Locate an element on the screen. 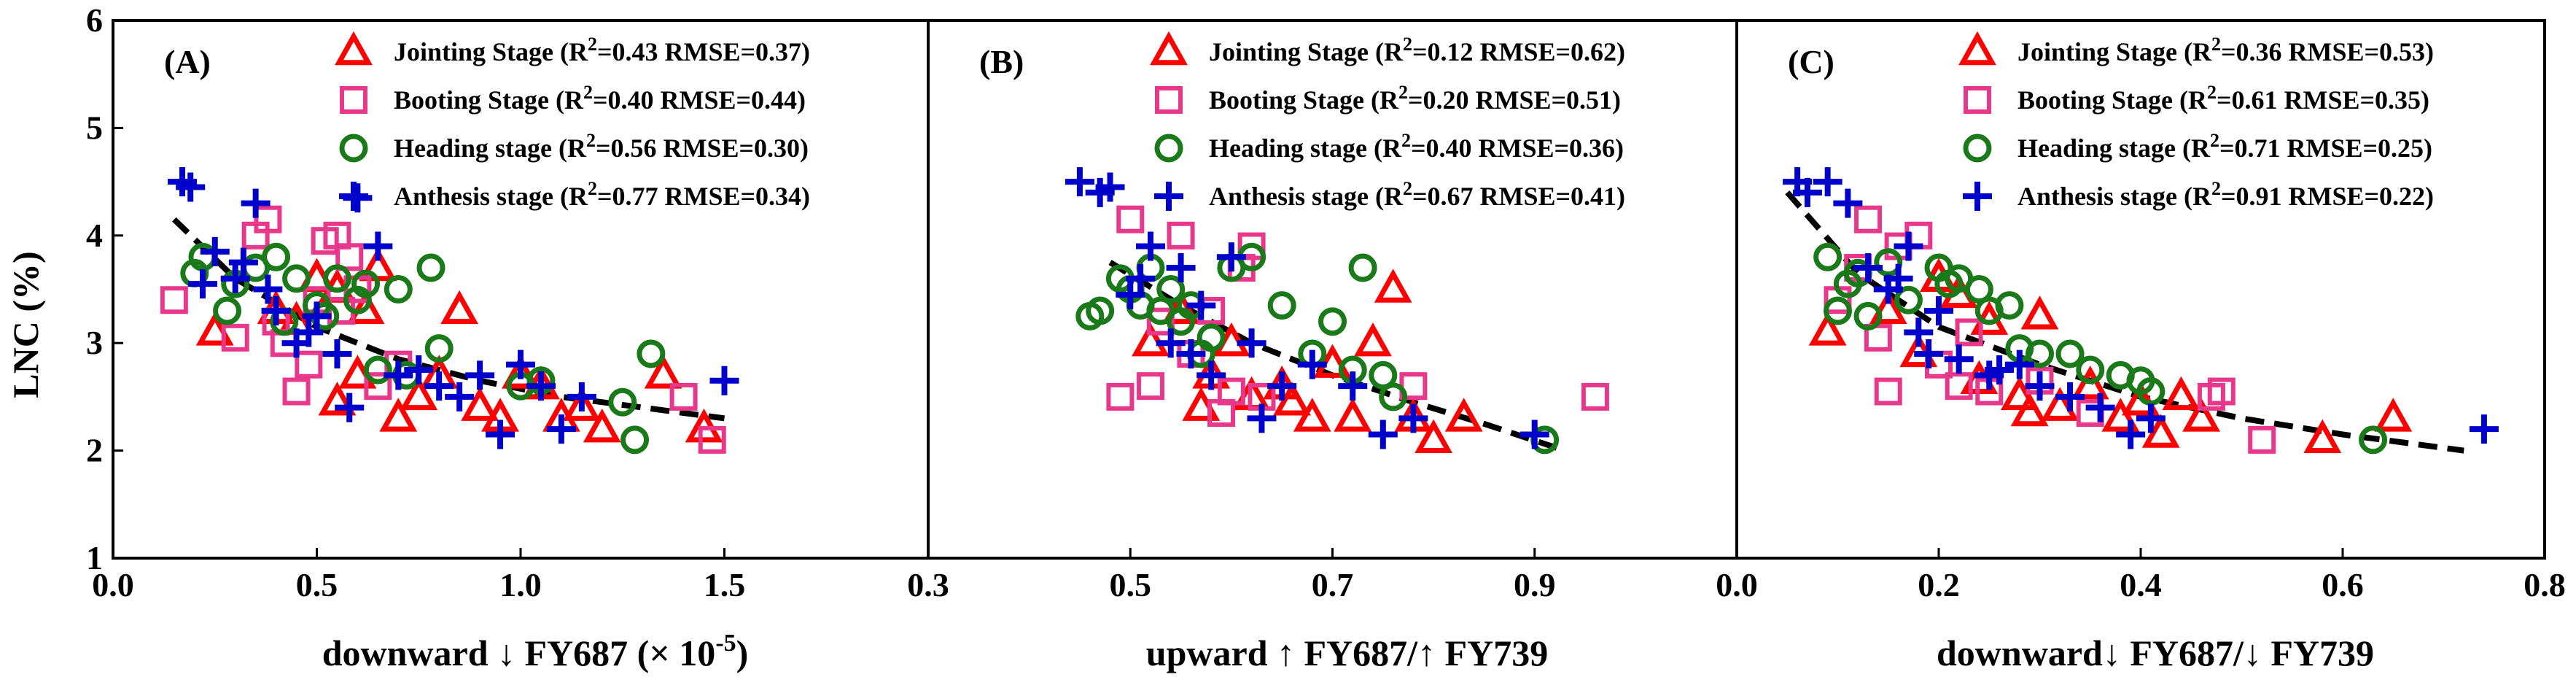  x-axis-label: downward↓ FY687/↓ FY739 is located at coordinates (2155, 653).